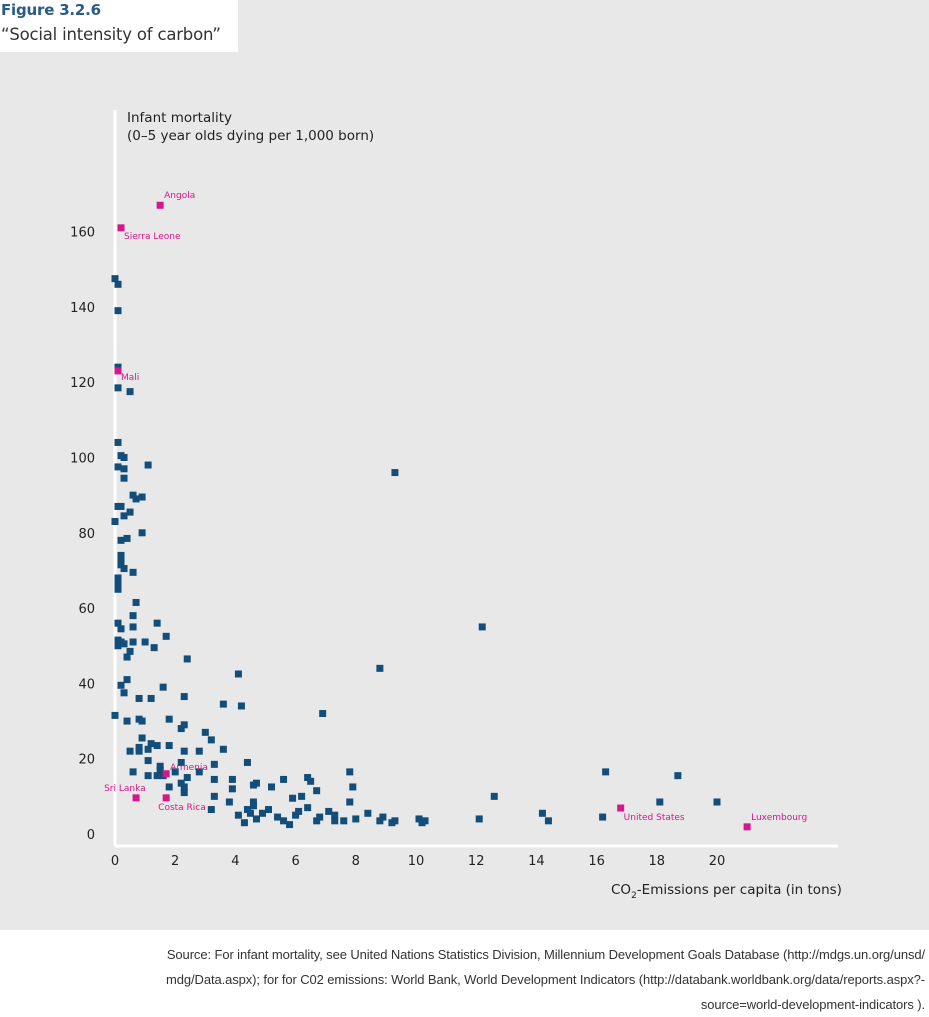  Describe the element at coordinates (115, 861) in the screenshot. I see `x-tick-label: 0` at that location.